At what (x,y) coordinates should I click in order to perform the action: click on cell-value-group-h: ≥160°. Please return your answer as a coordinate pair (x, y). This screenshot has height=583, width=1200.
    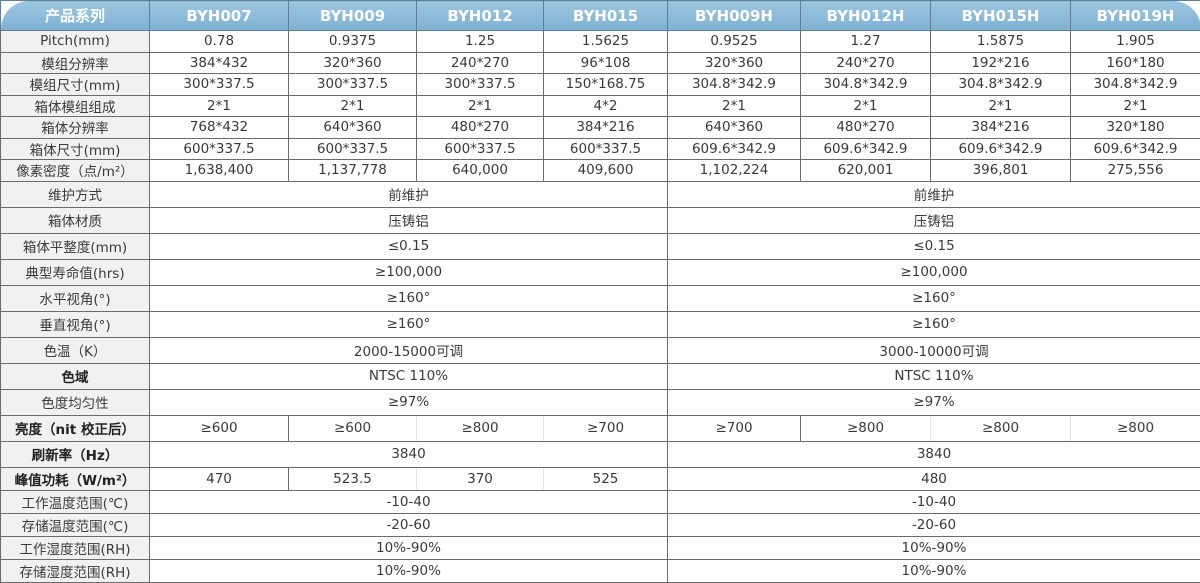
    Looking at the image, I should click on (934, 298).